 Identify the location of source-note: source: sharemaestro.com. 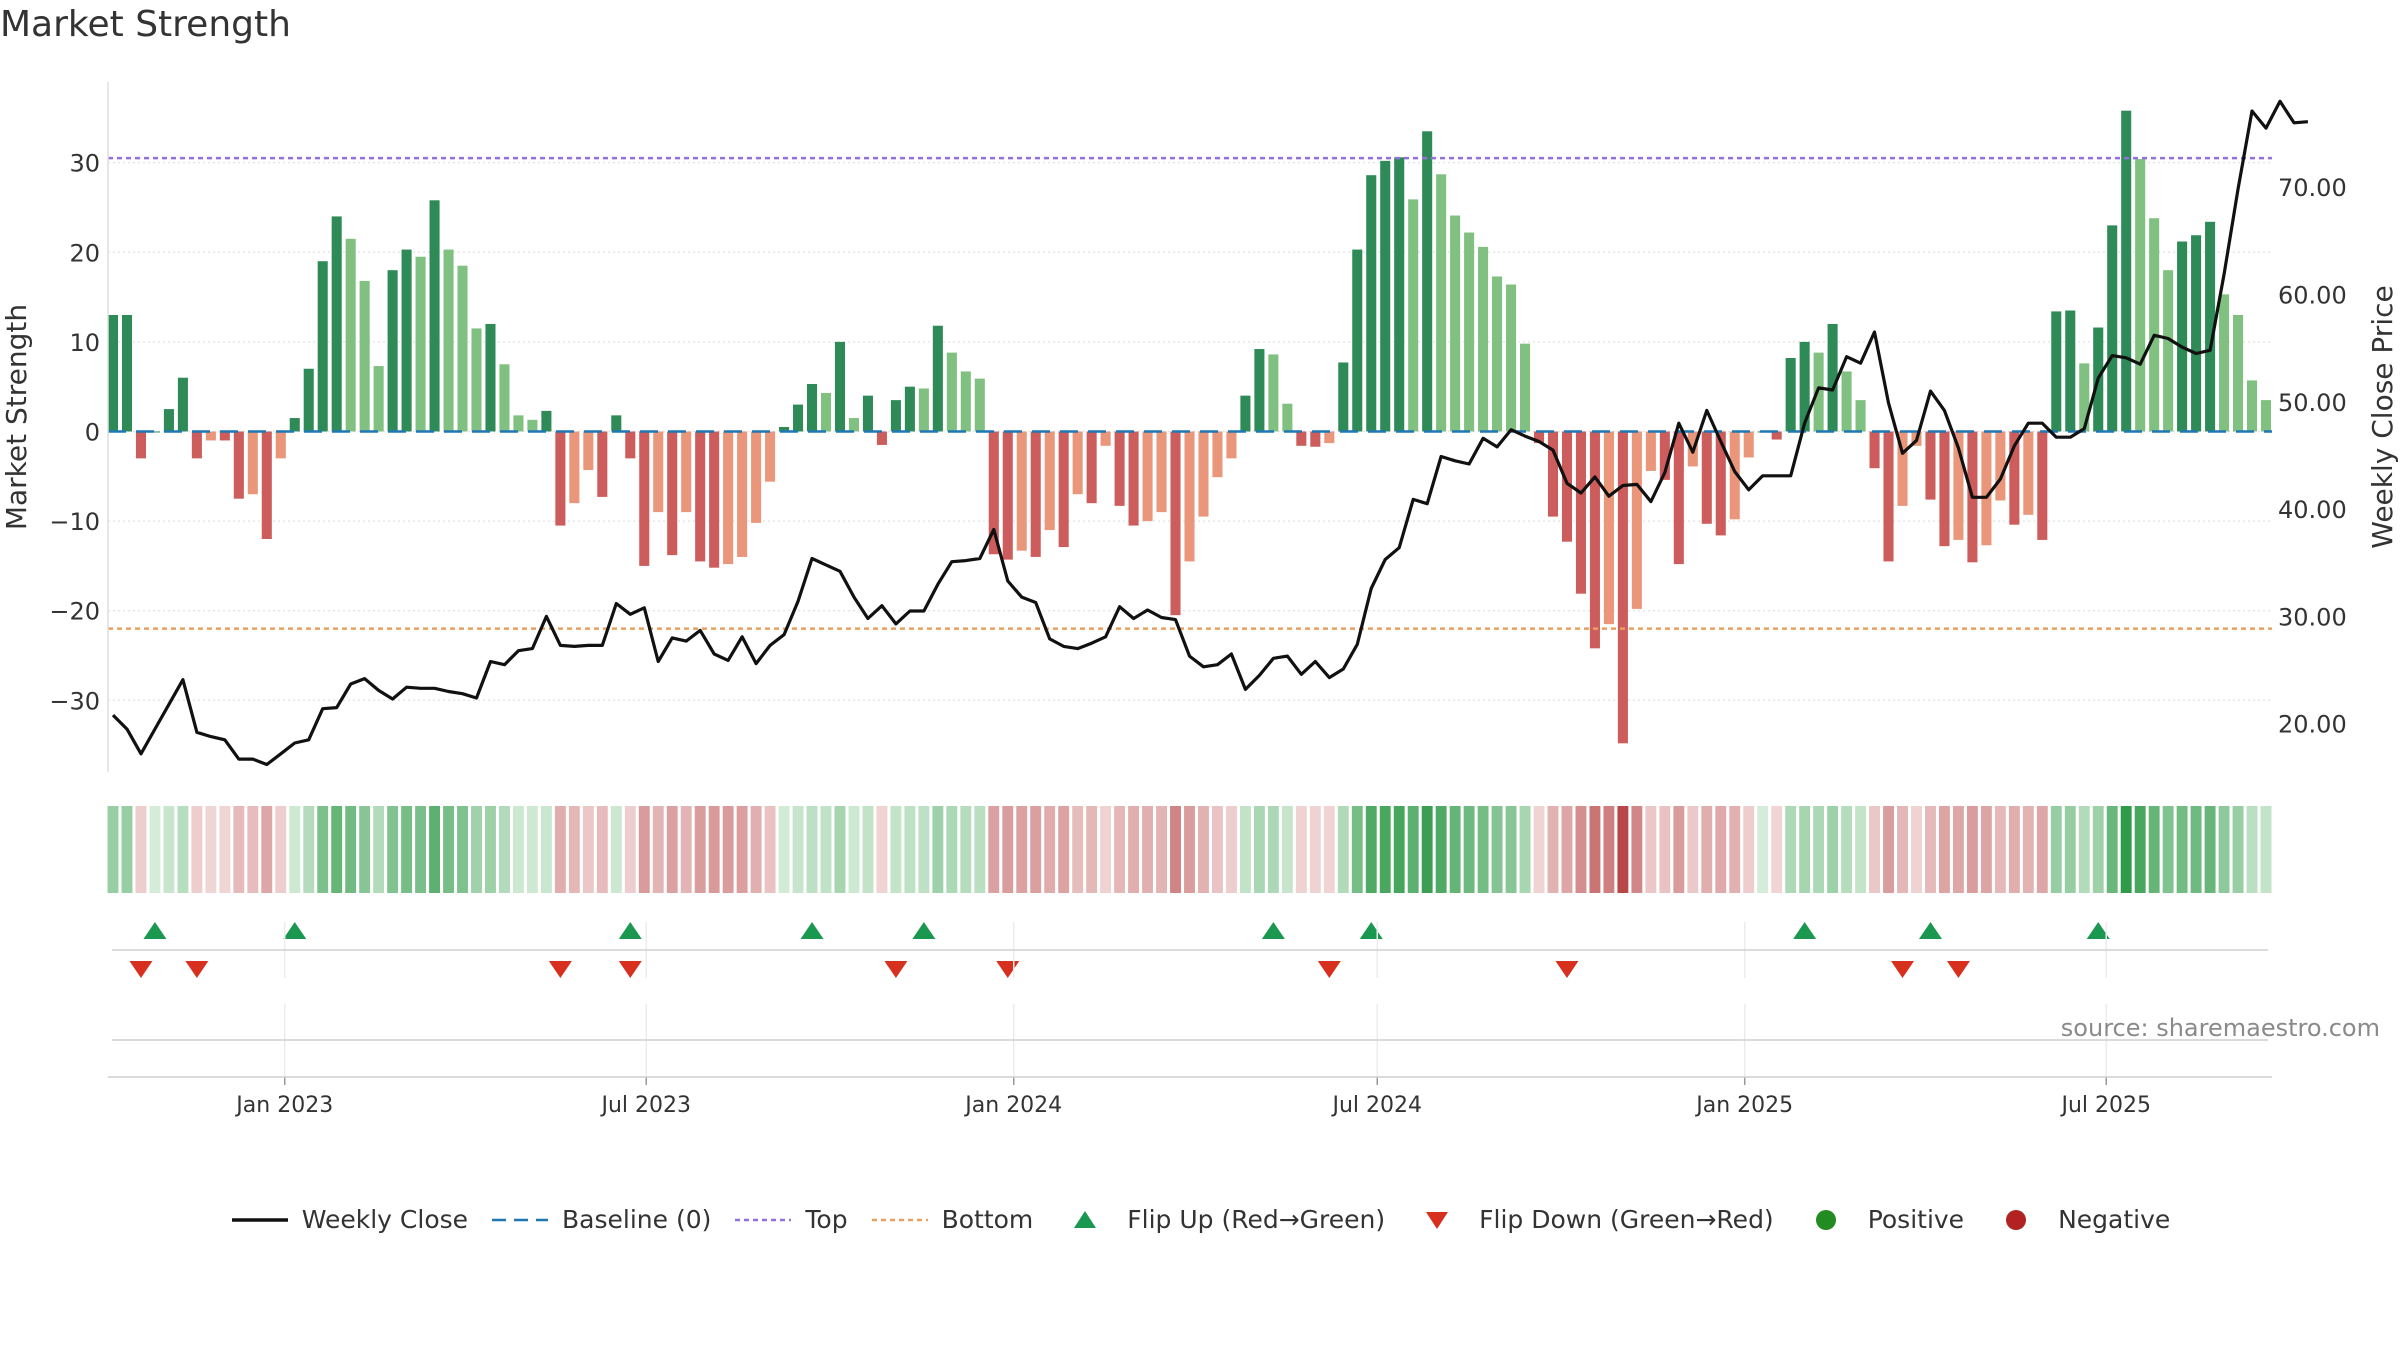
(2220, 1028).